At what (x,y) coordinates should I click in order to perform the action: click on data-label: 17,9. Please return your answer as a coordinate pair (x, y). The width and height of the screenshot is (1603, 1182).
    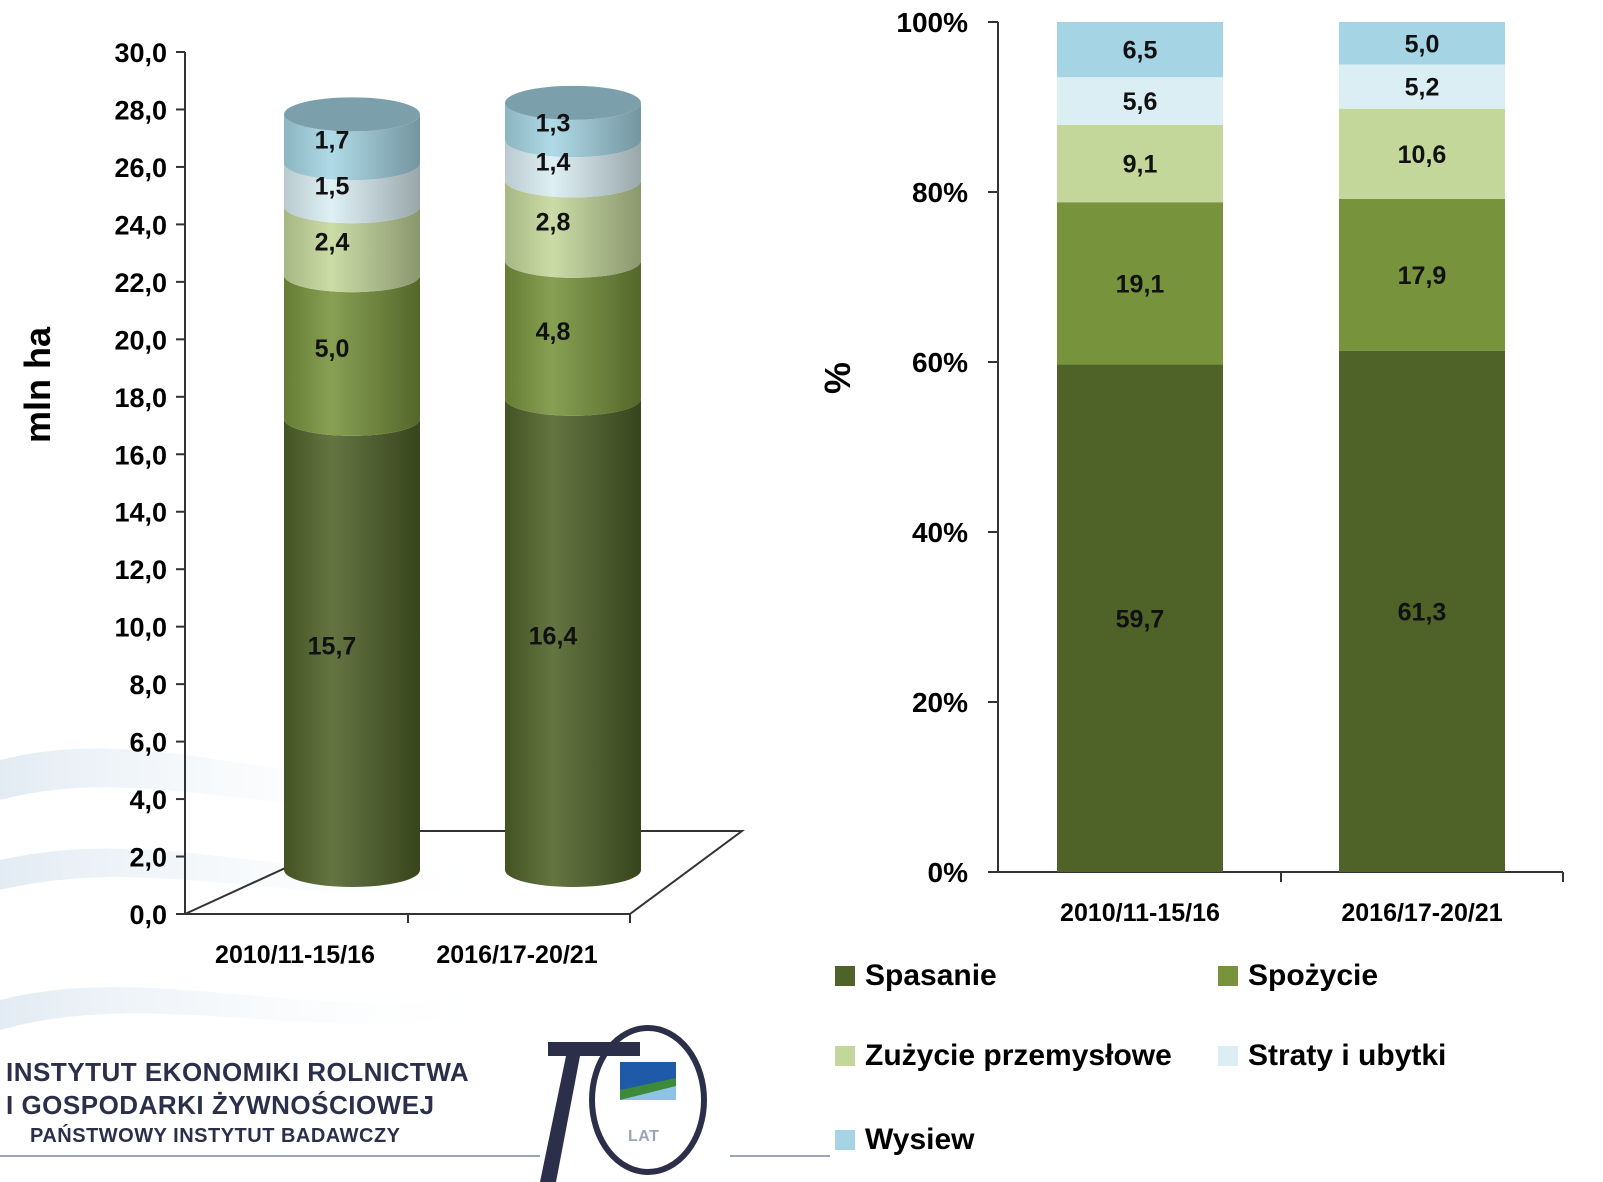
    Looking at the image, I should click on (1422, 276).